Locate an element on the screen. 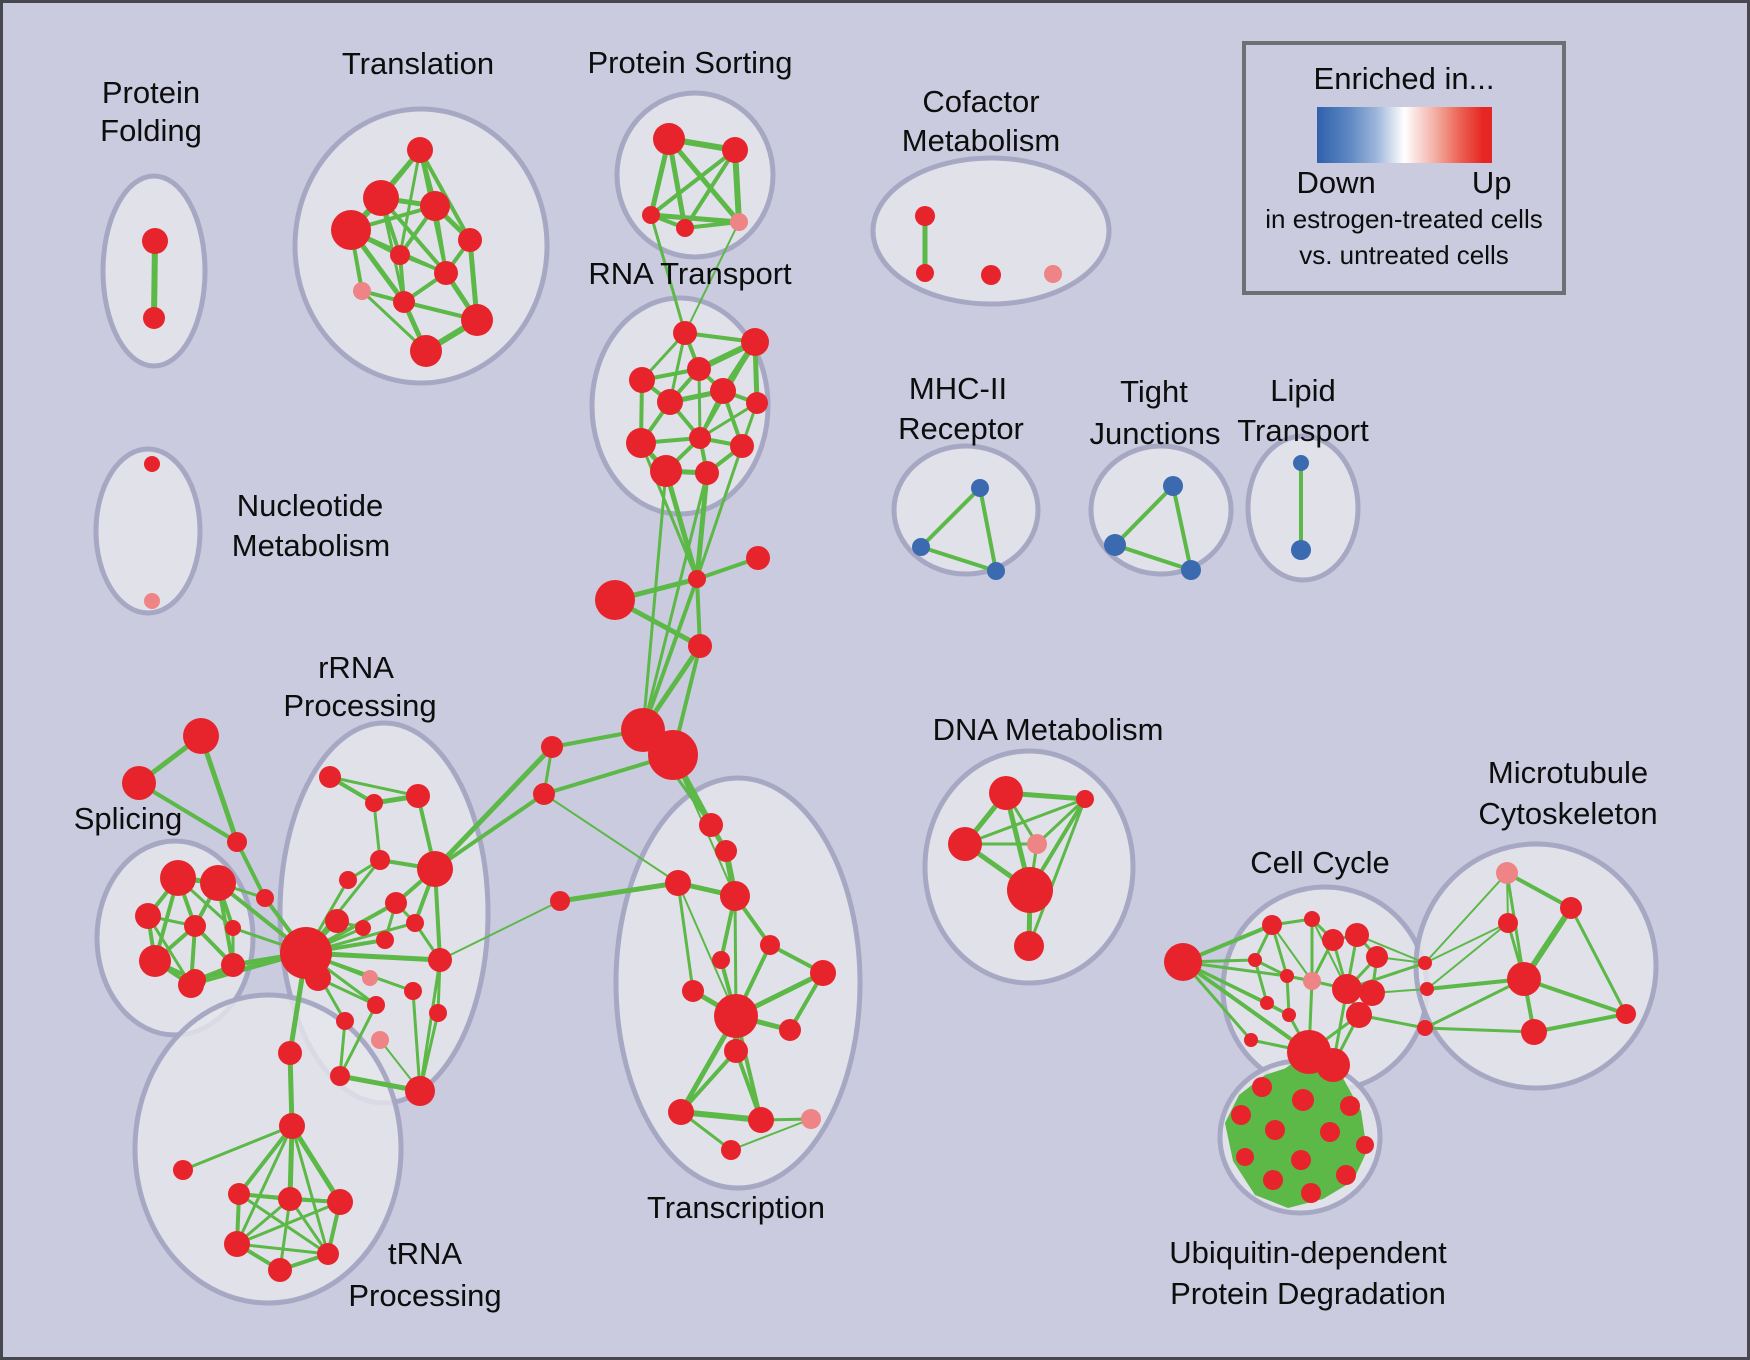  node-cn7 is located at coordinates (544, 794).